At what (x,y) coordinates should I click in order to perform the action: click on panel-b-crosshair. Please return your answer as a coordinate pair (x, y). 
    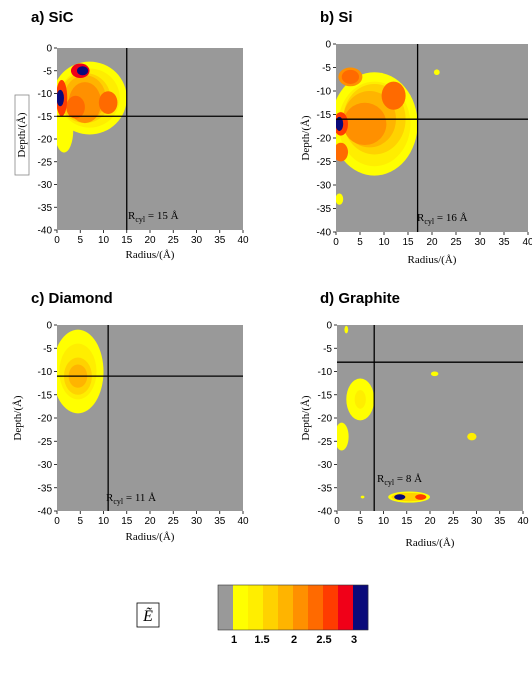
    Looking at the image, I should click on (432, 138).